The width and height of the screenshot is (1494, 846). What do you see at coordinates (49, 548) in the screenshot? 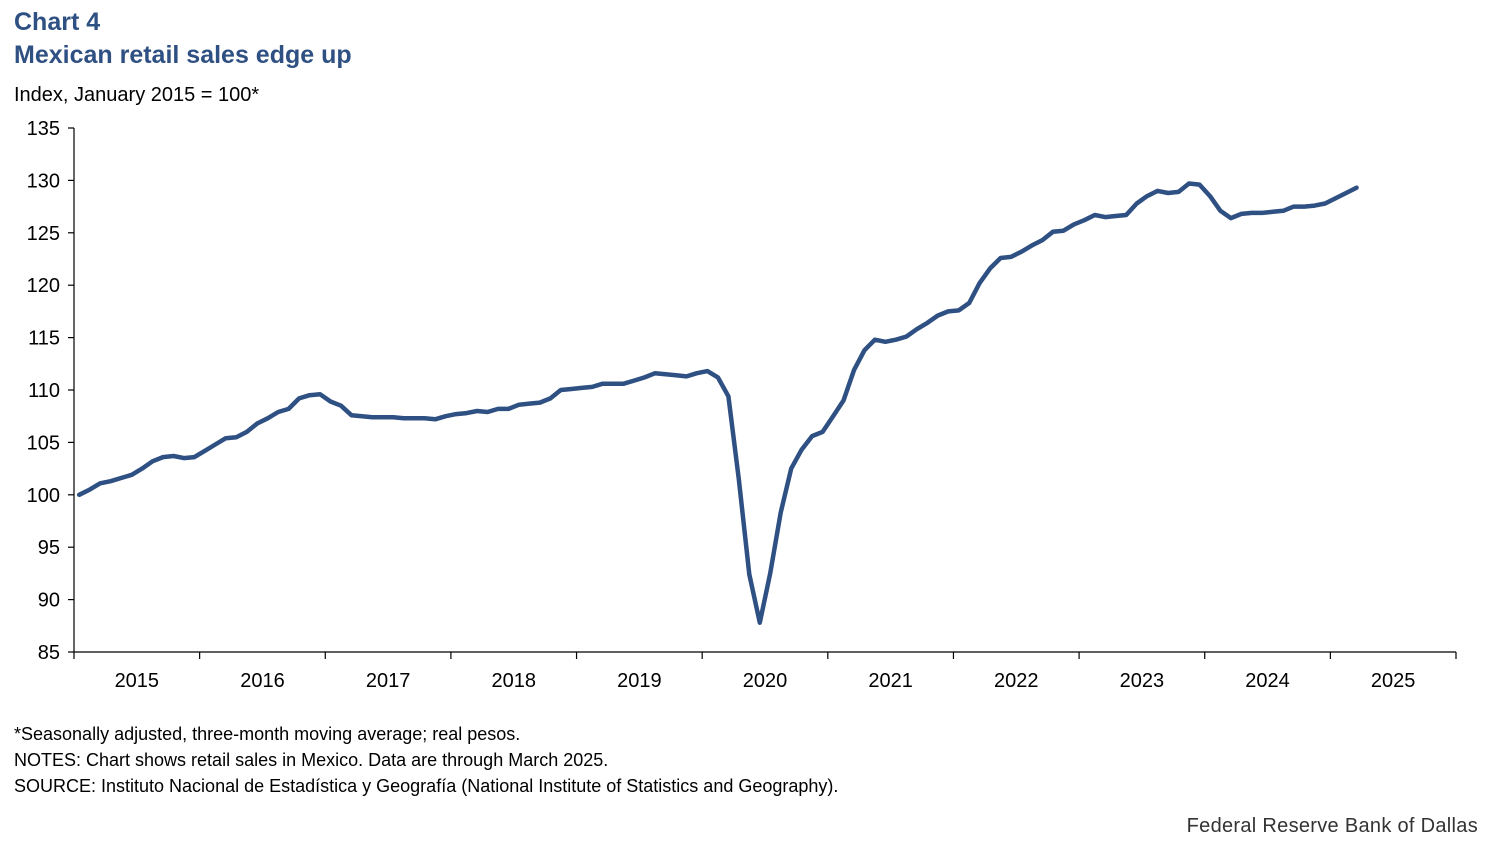
I see `y-tick-label: 95` at bounding box center [49, 548].